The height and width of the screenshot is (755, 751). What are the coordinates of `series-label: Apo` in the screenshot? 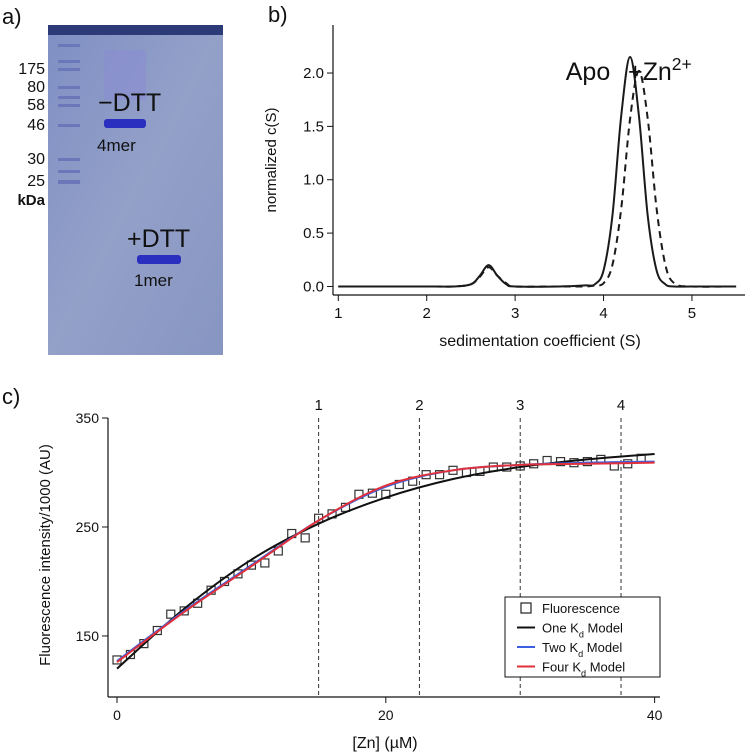 It's located at (588, 72).